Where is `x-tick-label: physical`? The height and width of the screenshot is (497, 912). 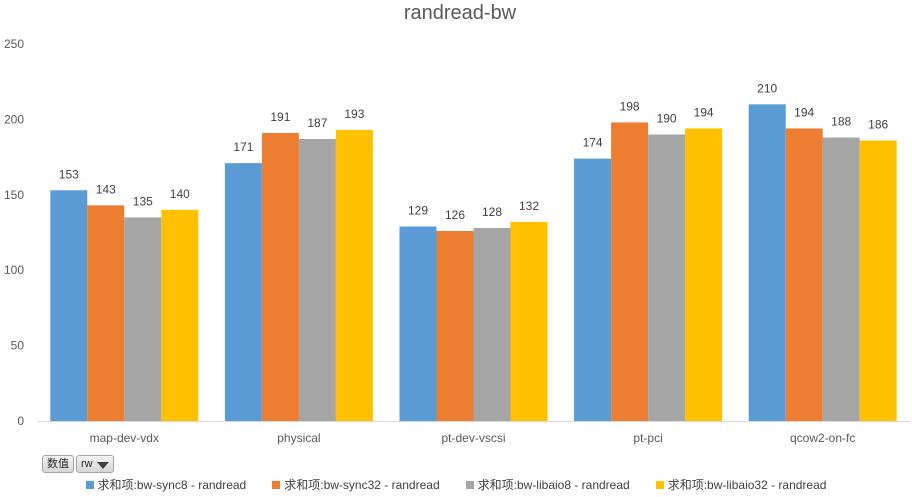
x-tick-label: physical is located at coordinates (298, 438).